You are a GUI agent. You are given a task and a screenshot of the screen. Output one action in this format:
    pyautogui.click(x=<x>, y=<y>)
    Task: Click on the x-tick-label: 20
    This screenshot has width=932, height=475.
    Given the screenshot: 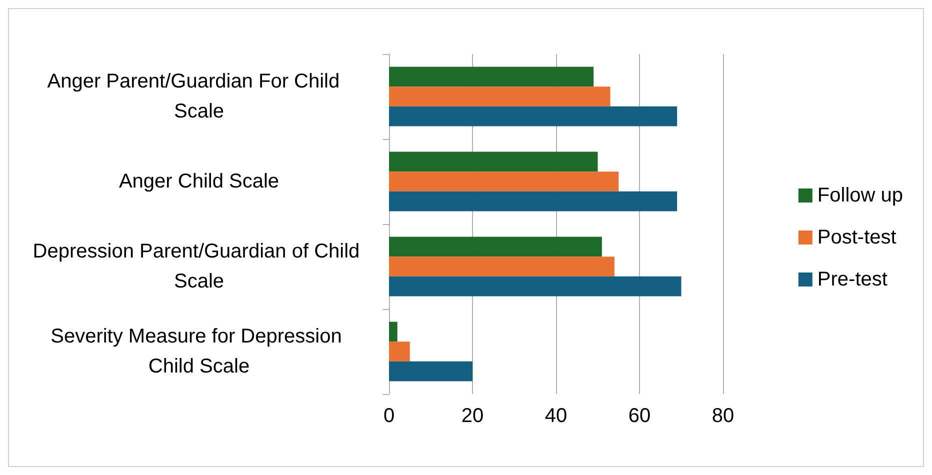 What is the action you would take?
    pyautogui.click(x=472, y=416)
    